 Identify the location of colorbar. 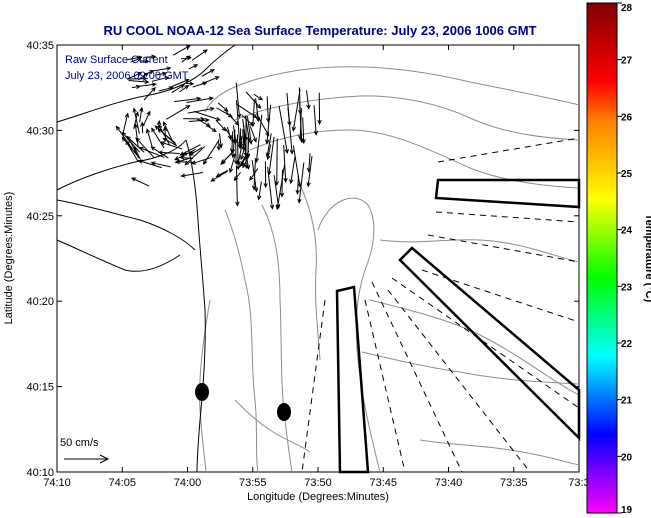
(602, 258).